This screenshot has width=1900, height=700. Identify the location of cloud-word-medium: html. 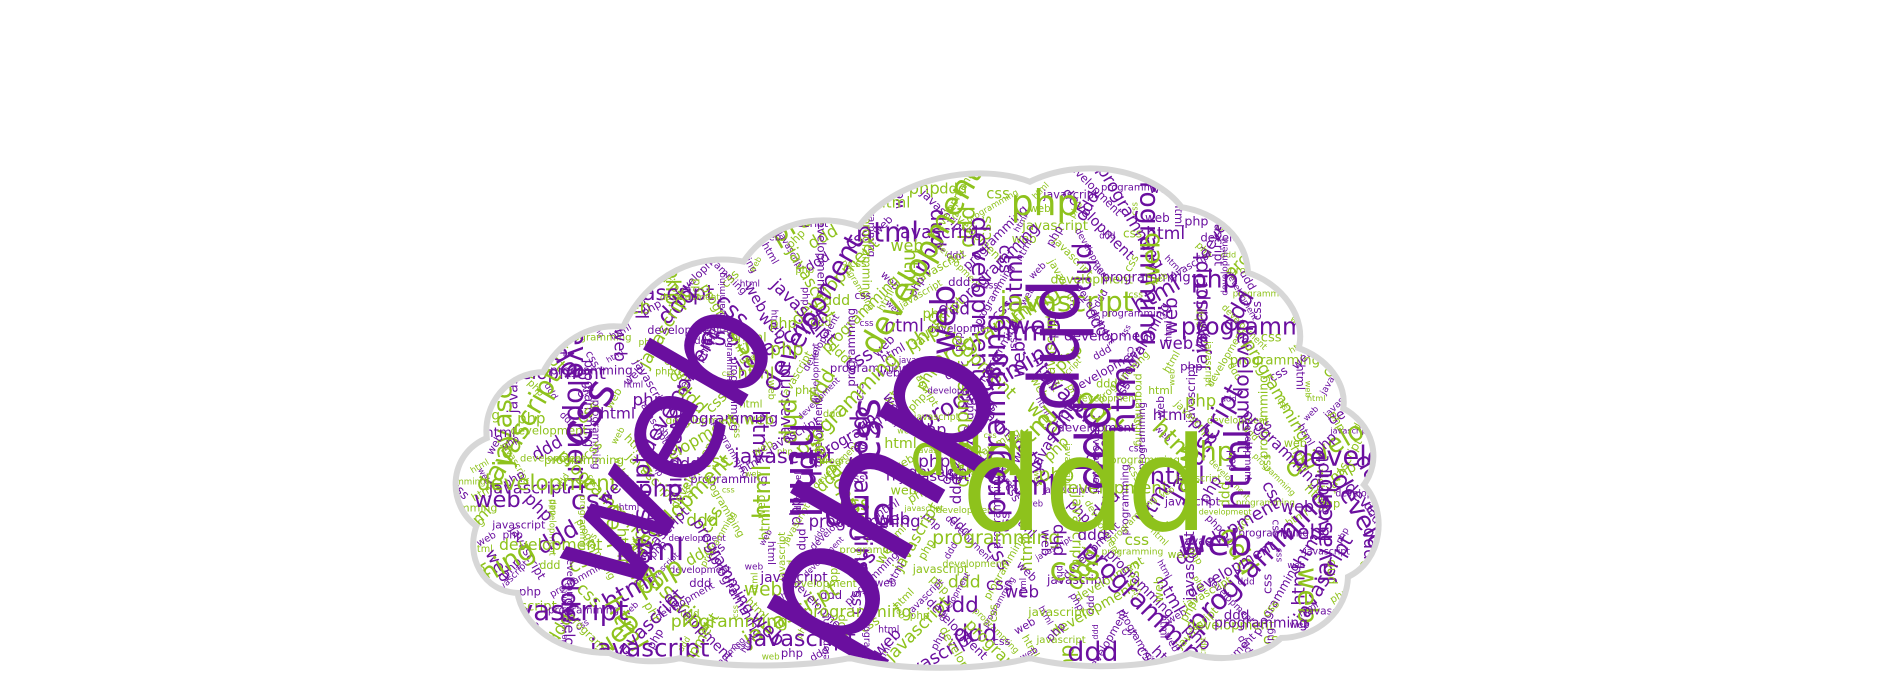
(1238, 470).